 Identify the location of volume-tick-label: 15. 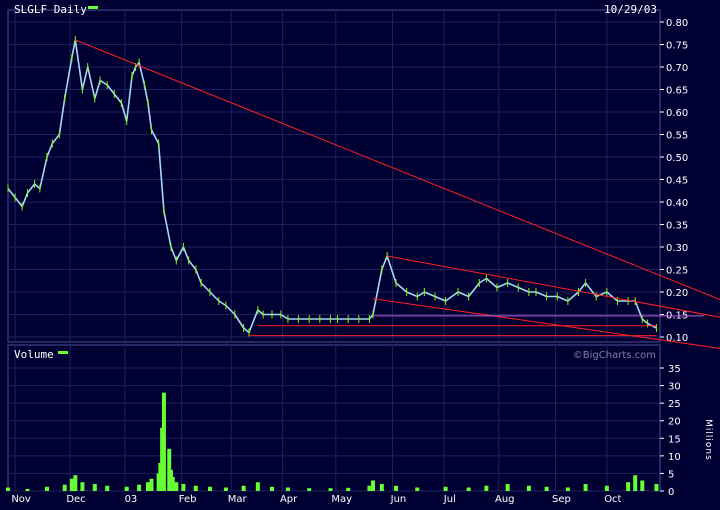
(674, 439).